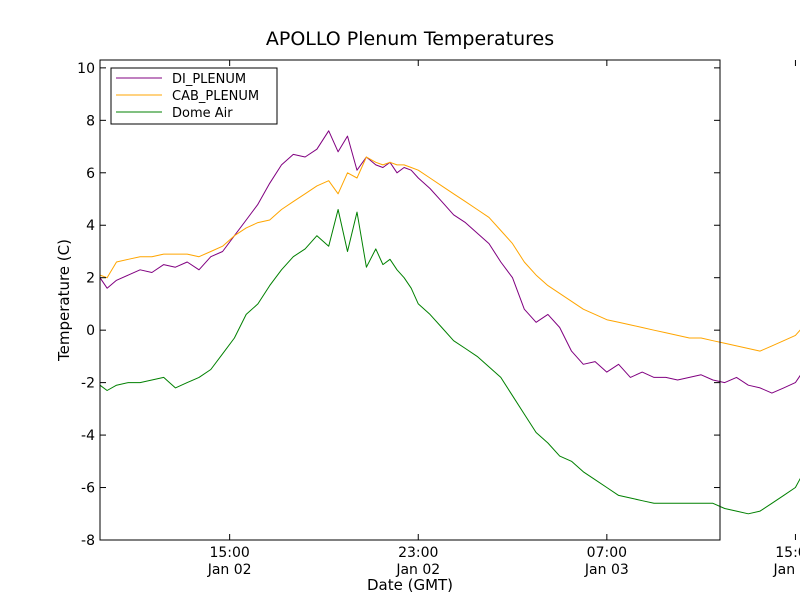 The width and height of the screenshot is (800, 600). Describe the element at coordinates (410, 39) in the screenshot. I see `chart-title: APOLLO Plenum Temperatures` at that location.